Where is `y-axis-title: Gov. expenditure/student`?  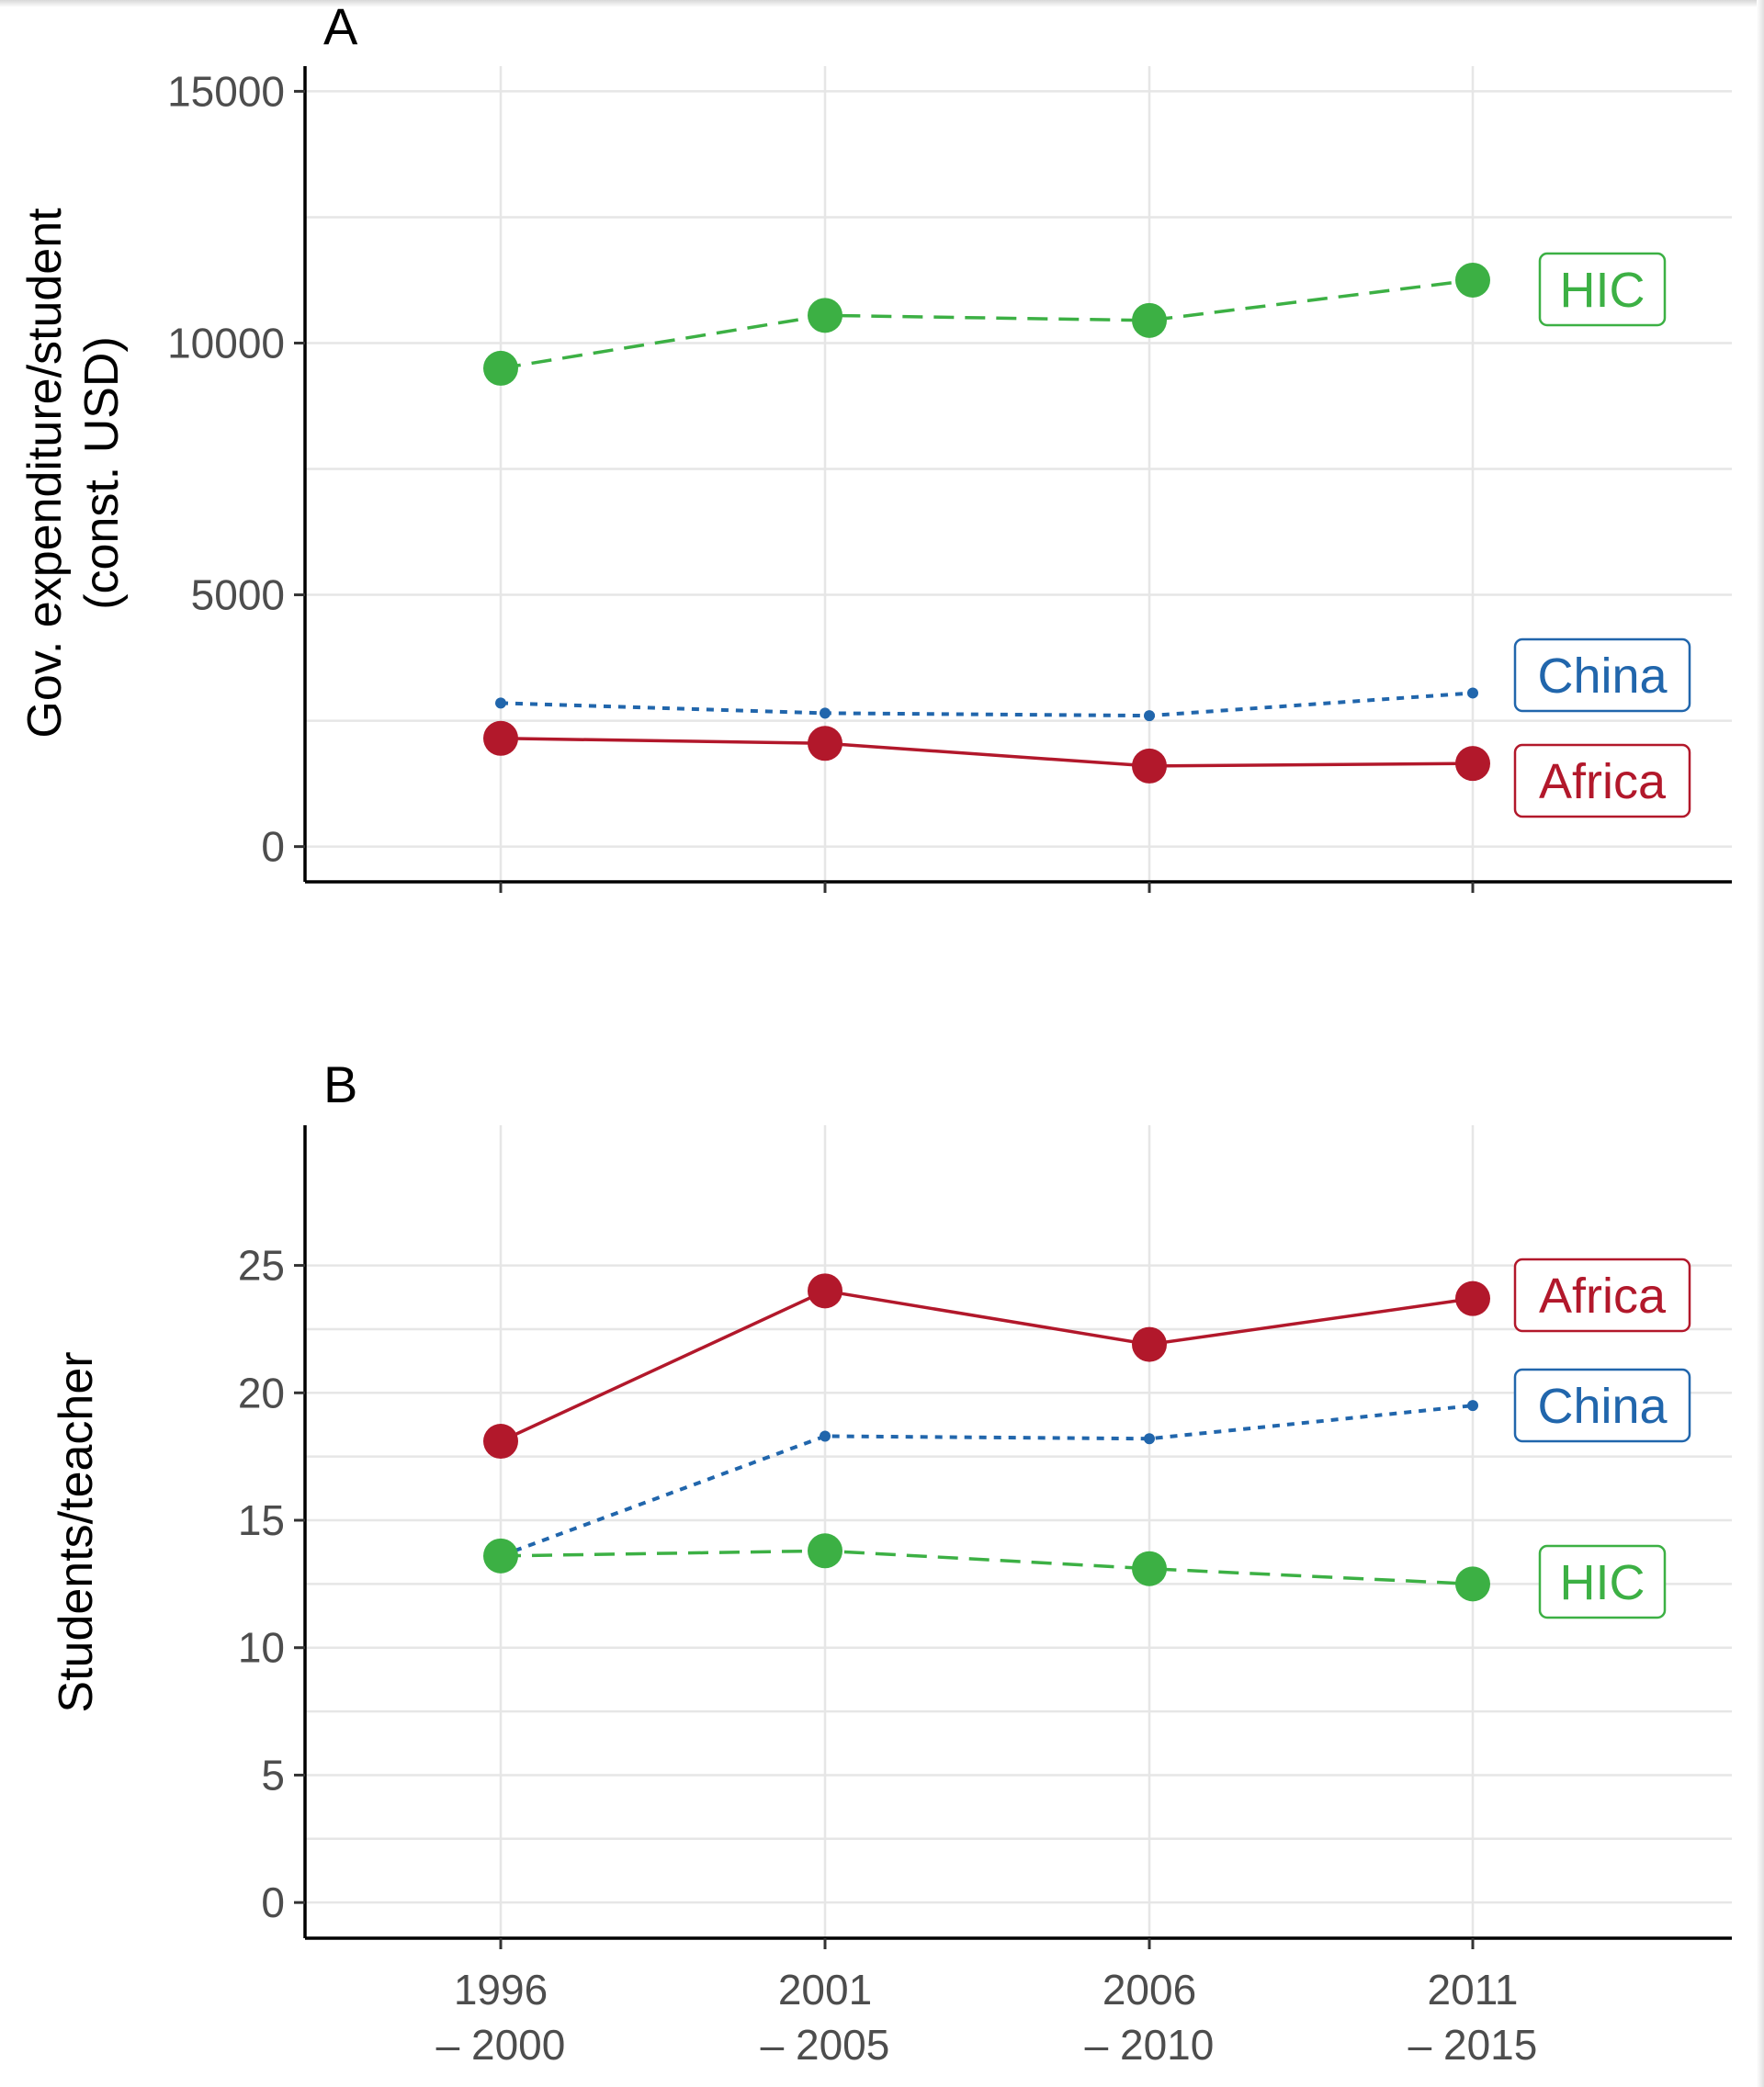 y-axis-title: Gov. expenditure/student is located at coordinates (45, 474).